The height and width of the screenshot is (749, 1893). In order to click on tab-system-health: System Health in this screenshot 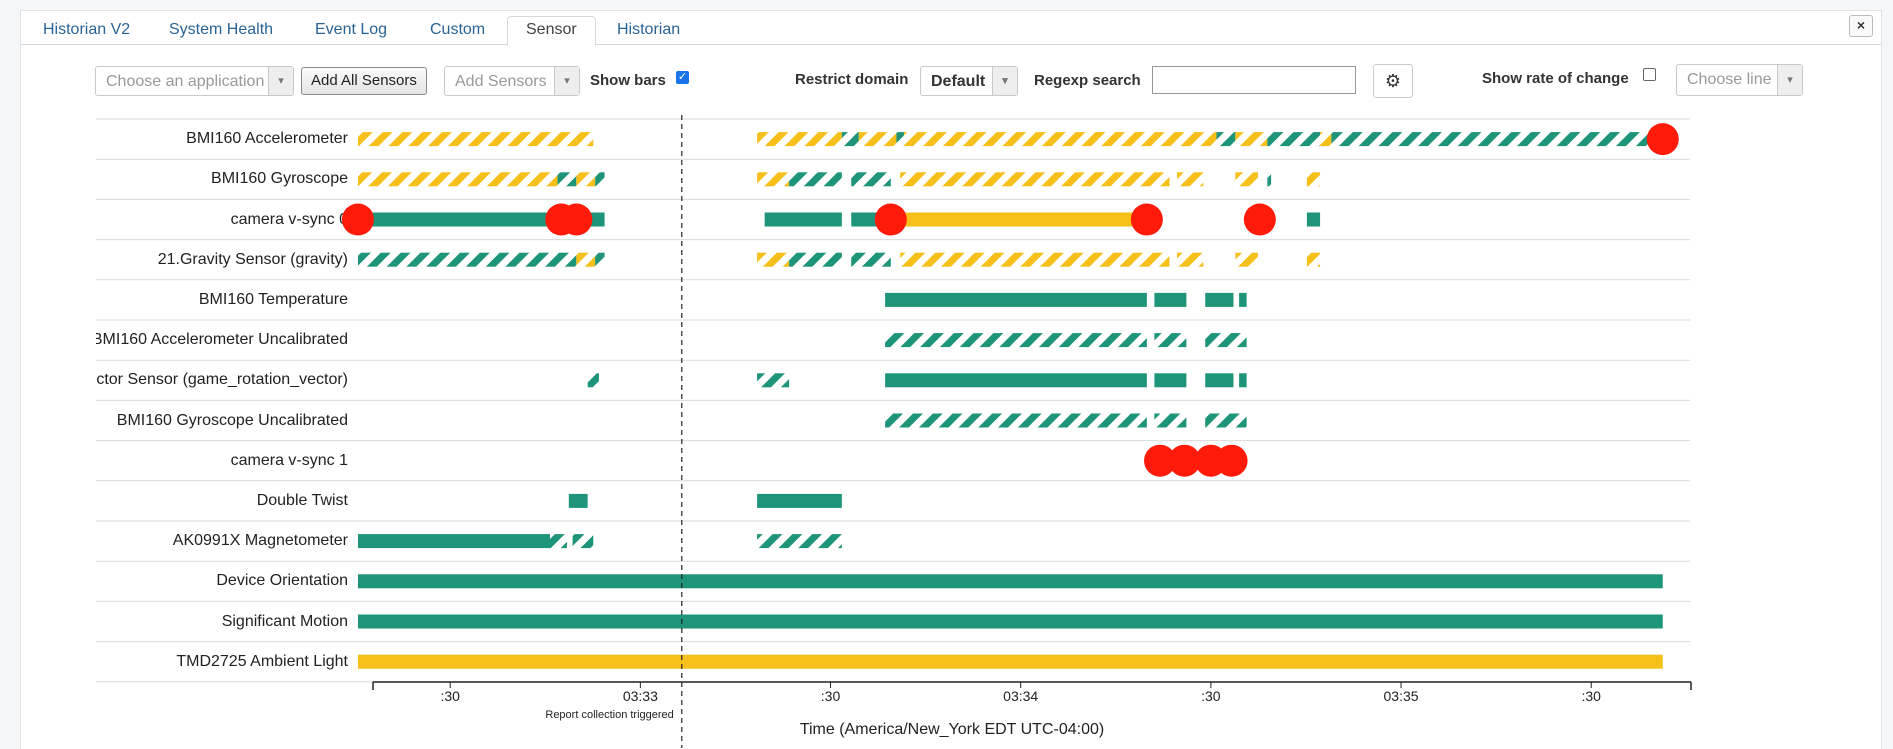, I will do `click(221, 29)`.